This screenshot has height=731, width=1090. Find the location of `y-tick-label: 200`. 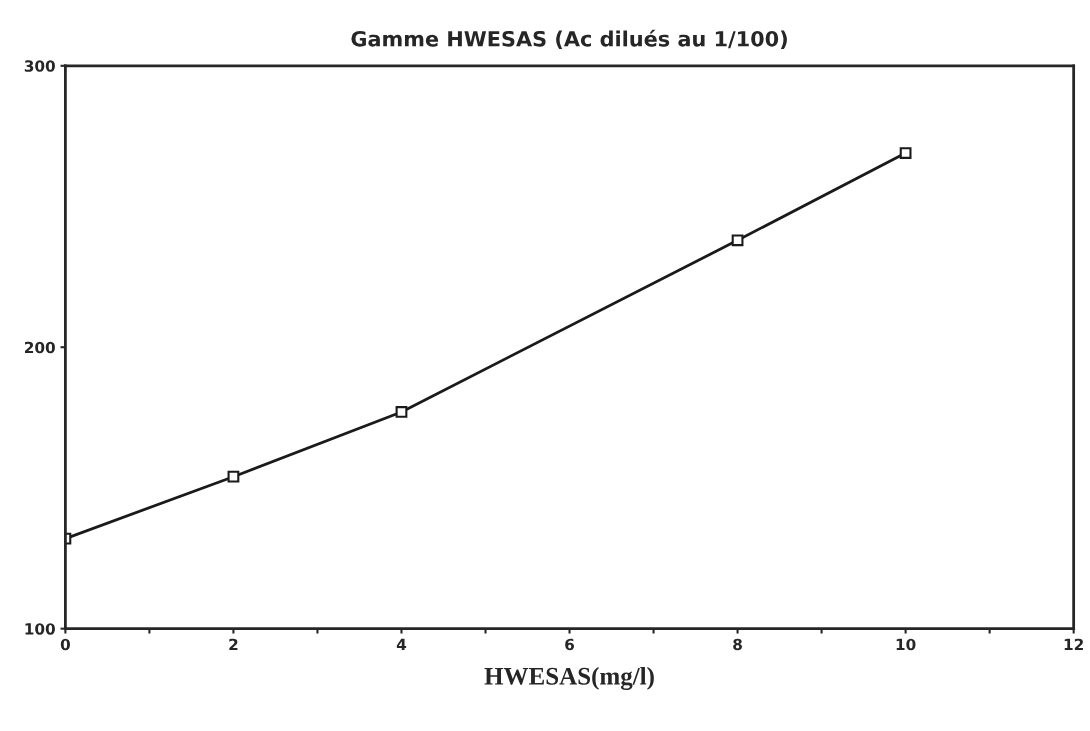

y-tick-label: 200 is located at coordinates (40, 347).